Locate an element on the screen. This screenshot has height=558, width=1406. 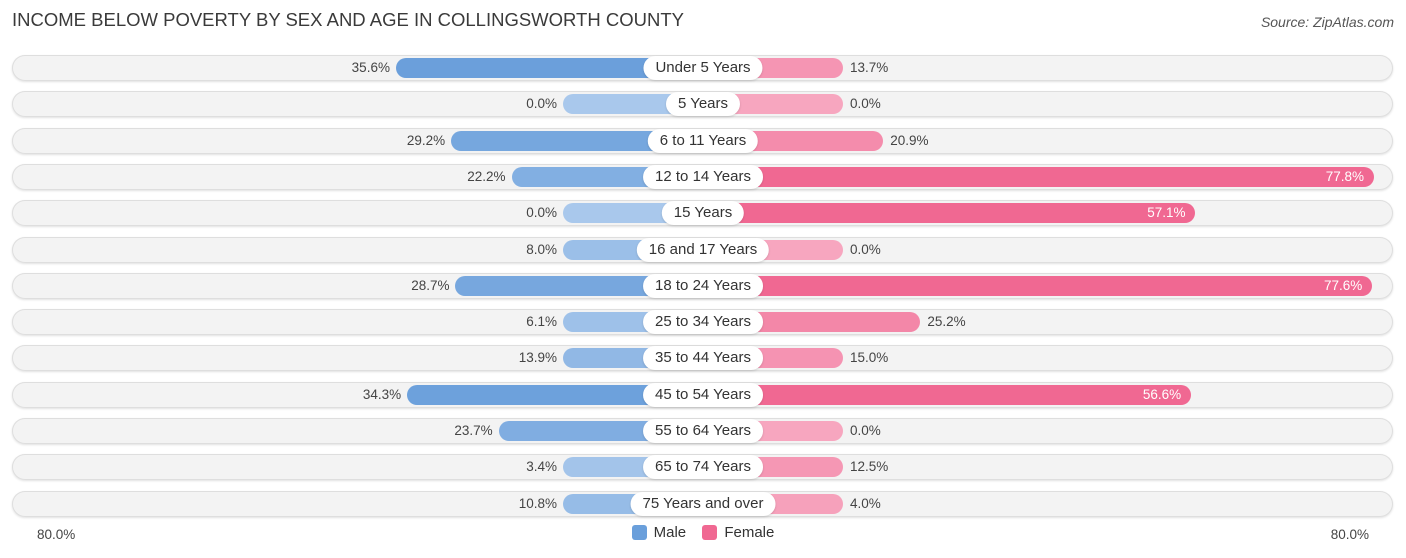
value-label-male: 13.9% is located at coordinates (537, 358).